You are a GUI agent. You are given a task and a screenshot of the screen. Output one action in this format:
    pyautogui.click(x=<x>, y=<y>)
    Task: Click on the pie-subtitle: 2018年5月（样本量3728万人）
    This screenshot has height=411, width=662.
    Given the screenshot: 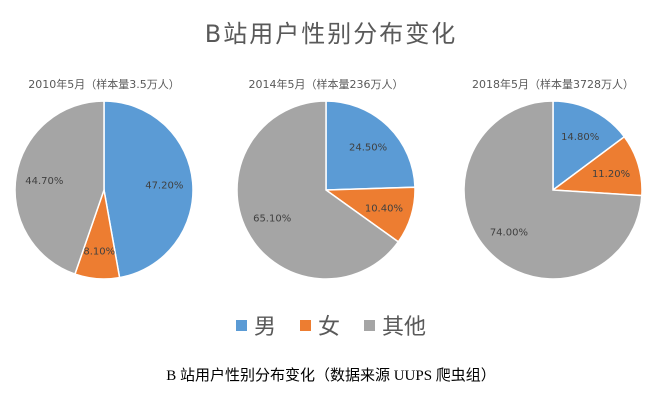 What is the action you would take?
    pyautogui.click(x=553, y=84)
    